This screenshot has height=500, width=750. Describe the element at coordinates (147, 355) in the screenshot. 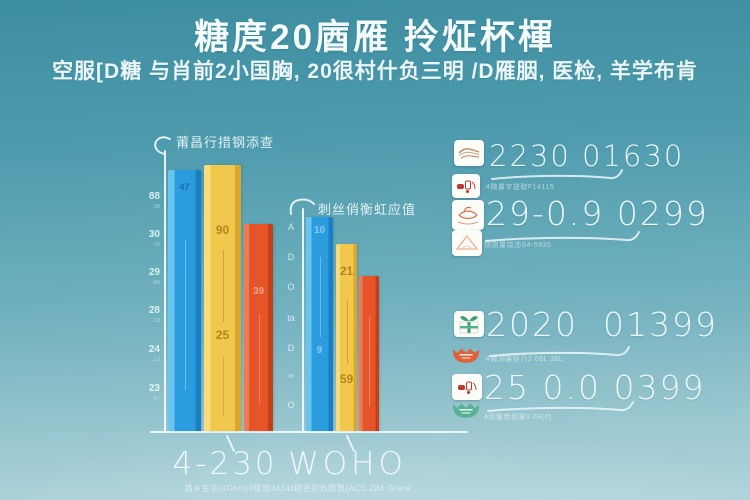

I see `axis-tick: 24 12` at that location.